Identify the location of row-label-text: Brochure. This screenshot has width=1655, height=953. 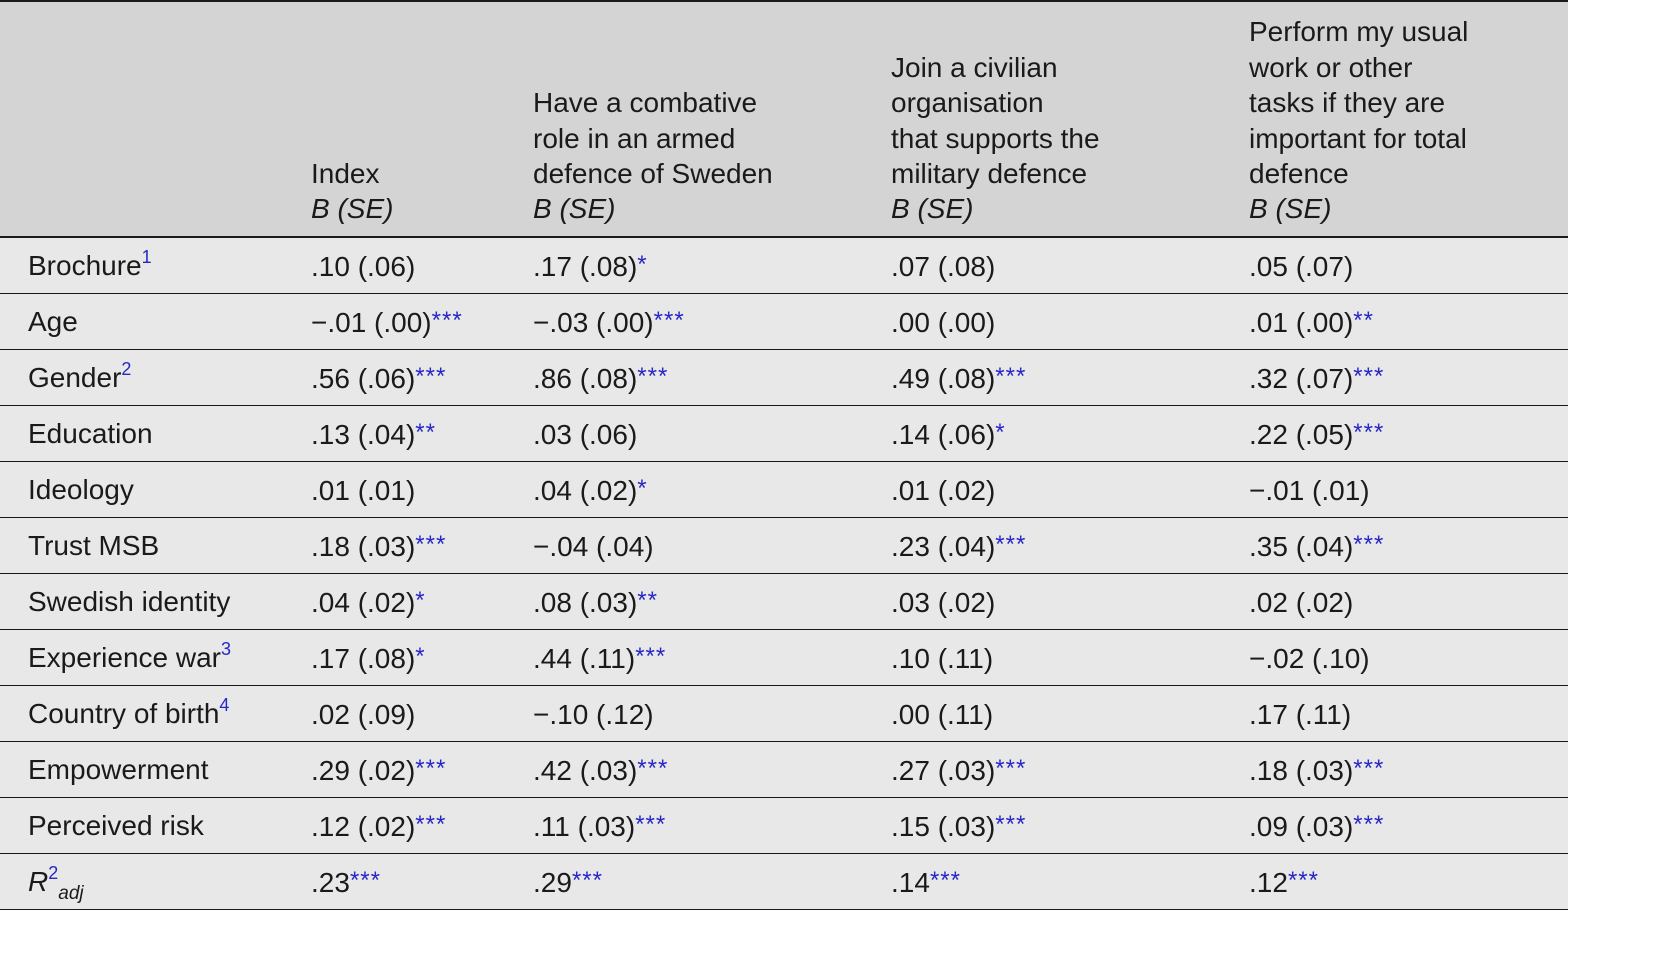
(85, 265).